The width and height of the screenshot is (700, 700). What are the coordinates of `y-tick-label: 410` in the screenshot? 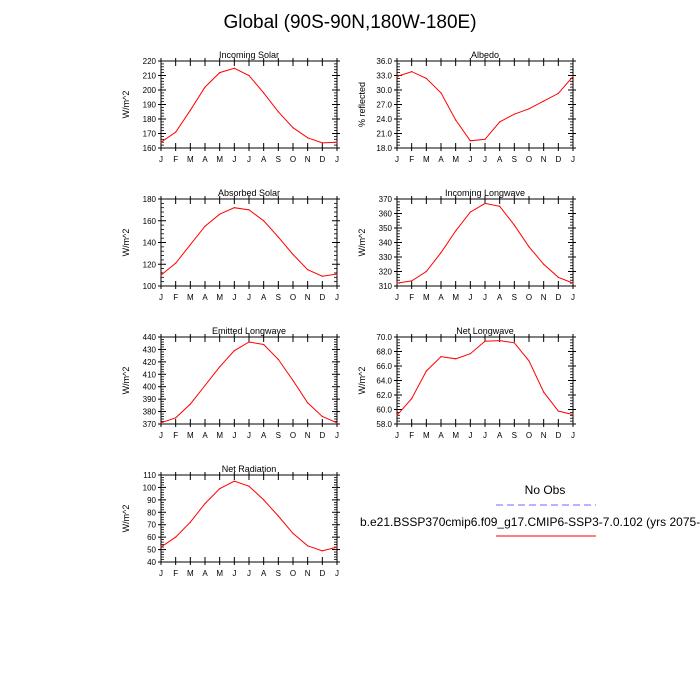 It's located at (150, 374).